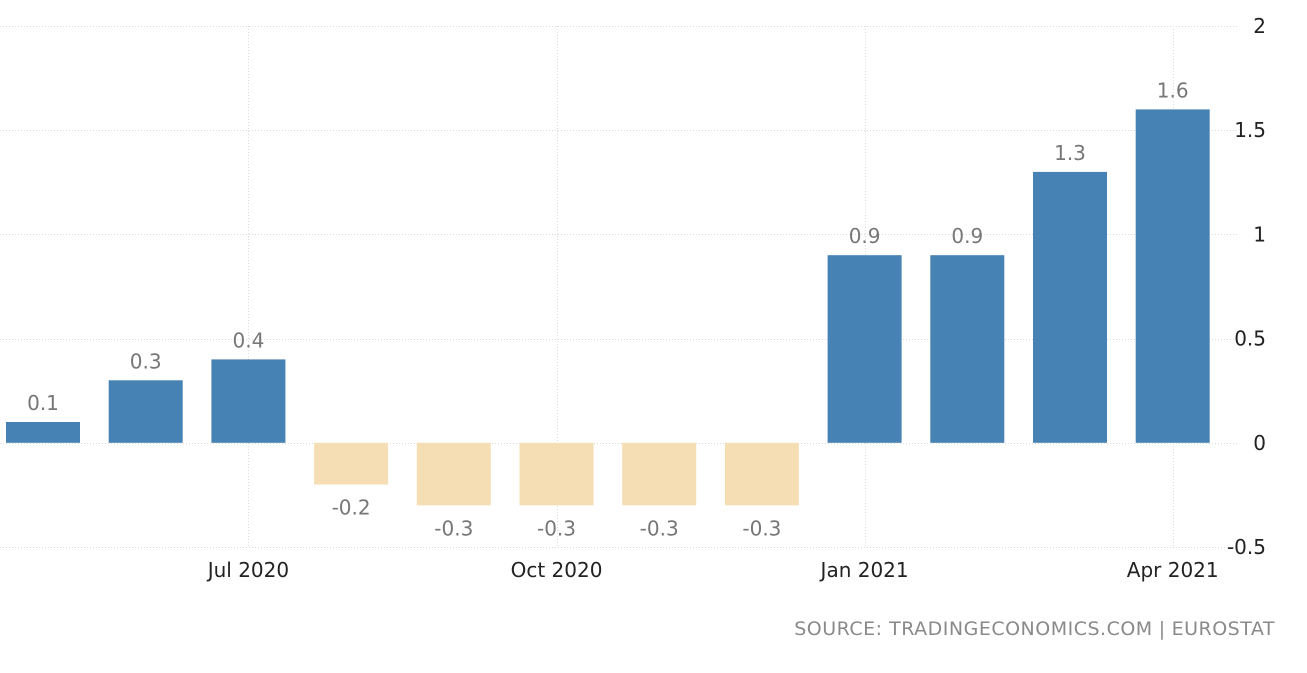 Image resolution: width=1307 pixels, height=673 pixels. I want to click on source-prefix: SOURCE: TRADINGECONOMICS.COM, so click(973, 629).